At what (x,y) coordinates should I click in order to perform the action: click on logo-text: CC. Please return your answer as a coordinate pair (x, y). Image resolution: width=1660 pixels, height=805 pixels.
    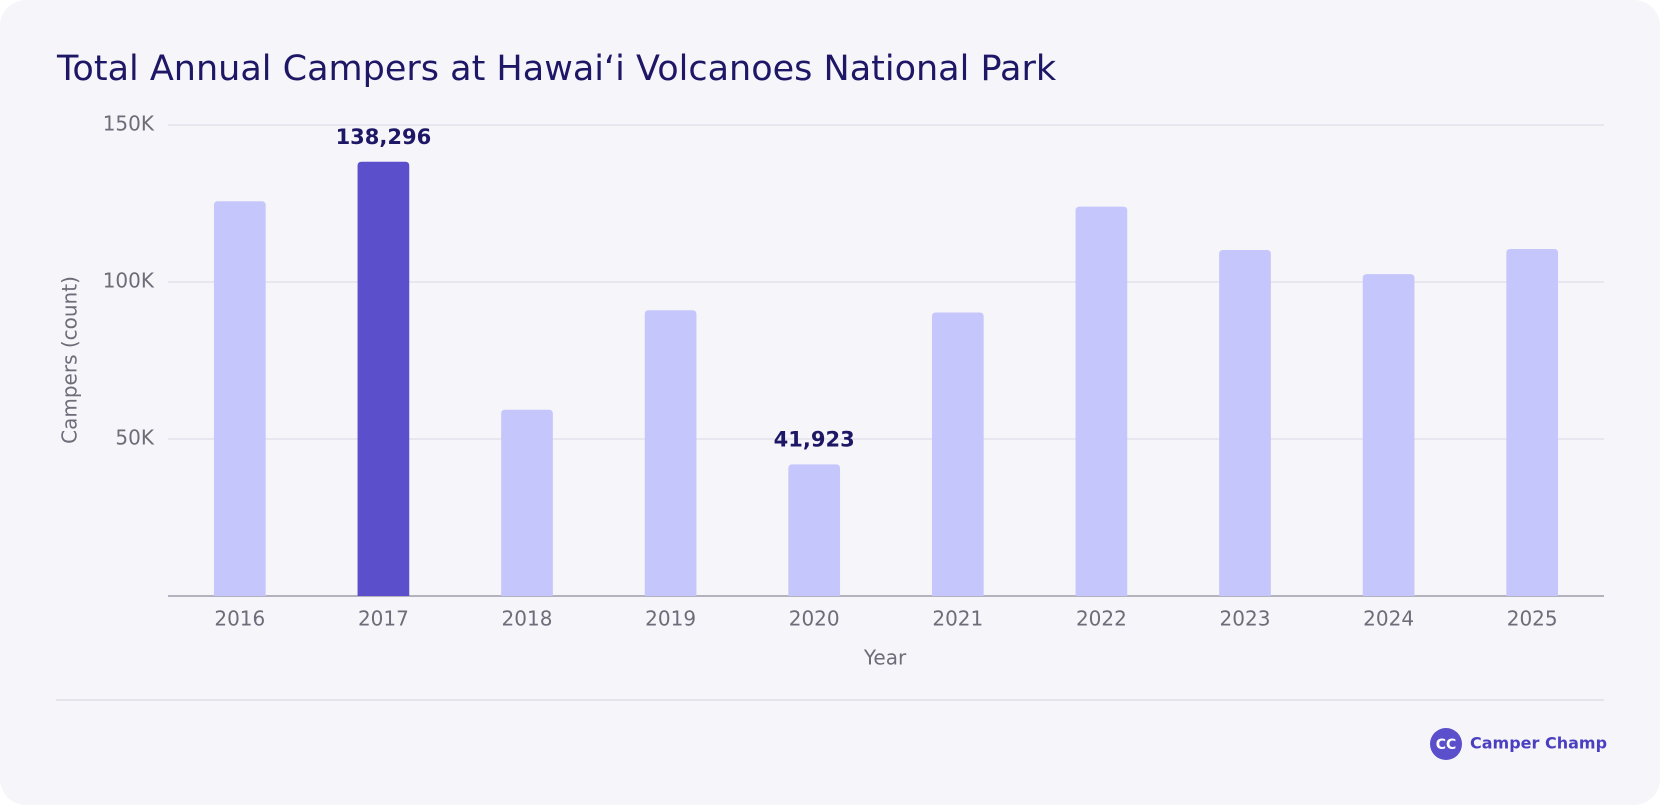
    Looking at the image, I should click on (1446, 745).